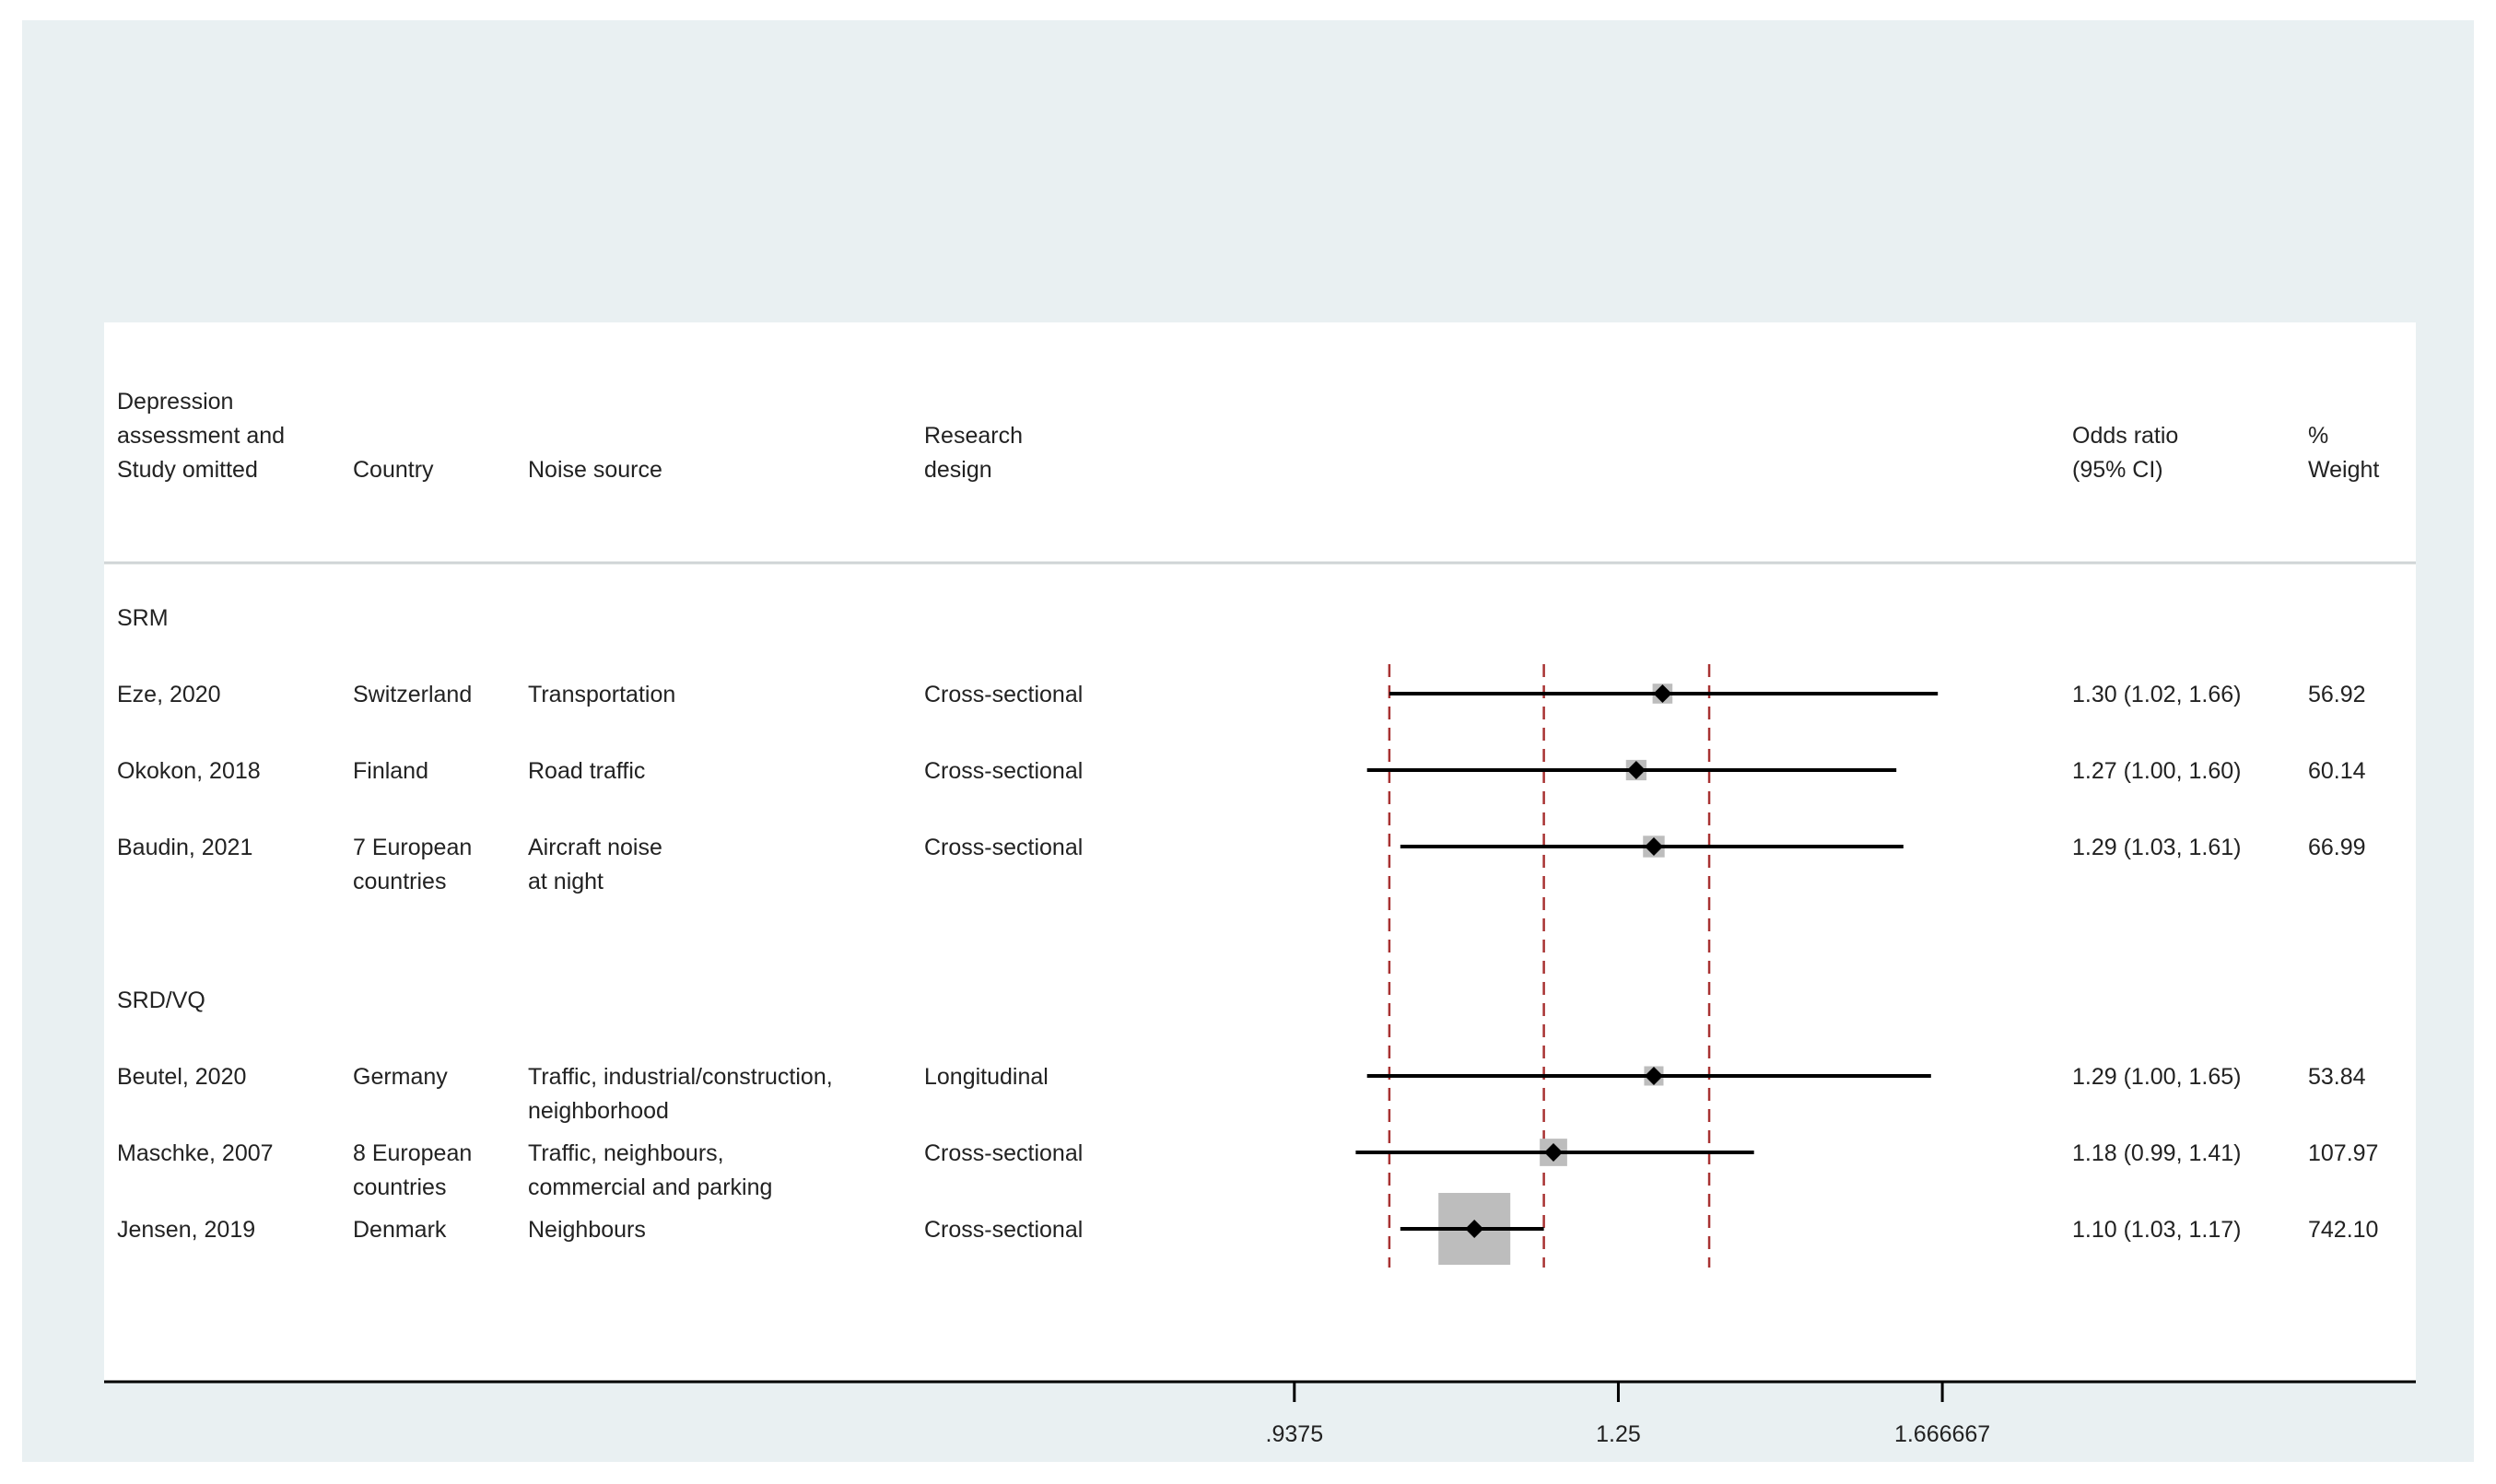  What do you see at coordinates (188, 470) in the screenshot?
I see `header-study: Study omitted` at bounding box center [188, 470].